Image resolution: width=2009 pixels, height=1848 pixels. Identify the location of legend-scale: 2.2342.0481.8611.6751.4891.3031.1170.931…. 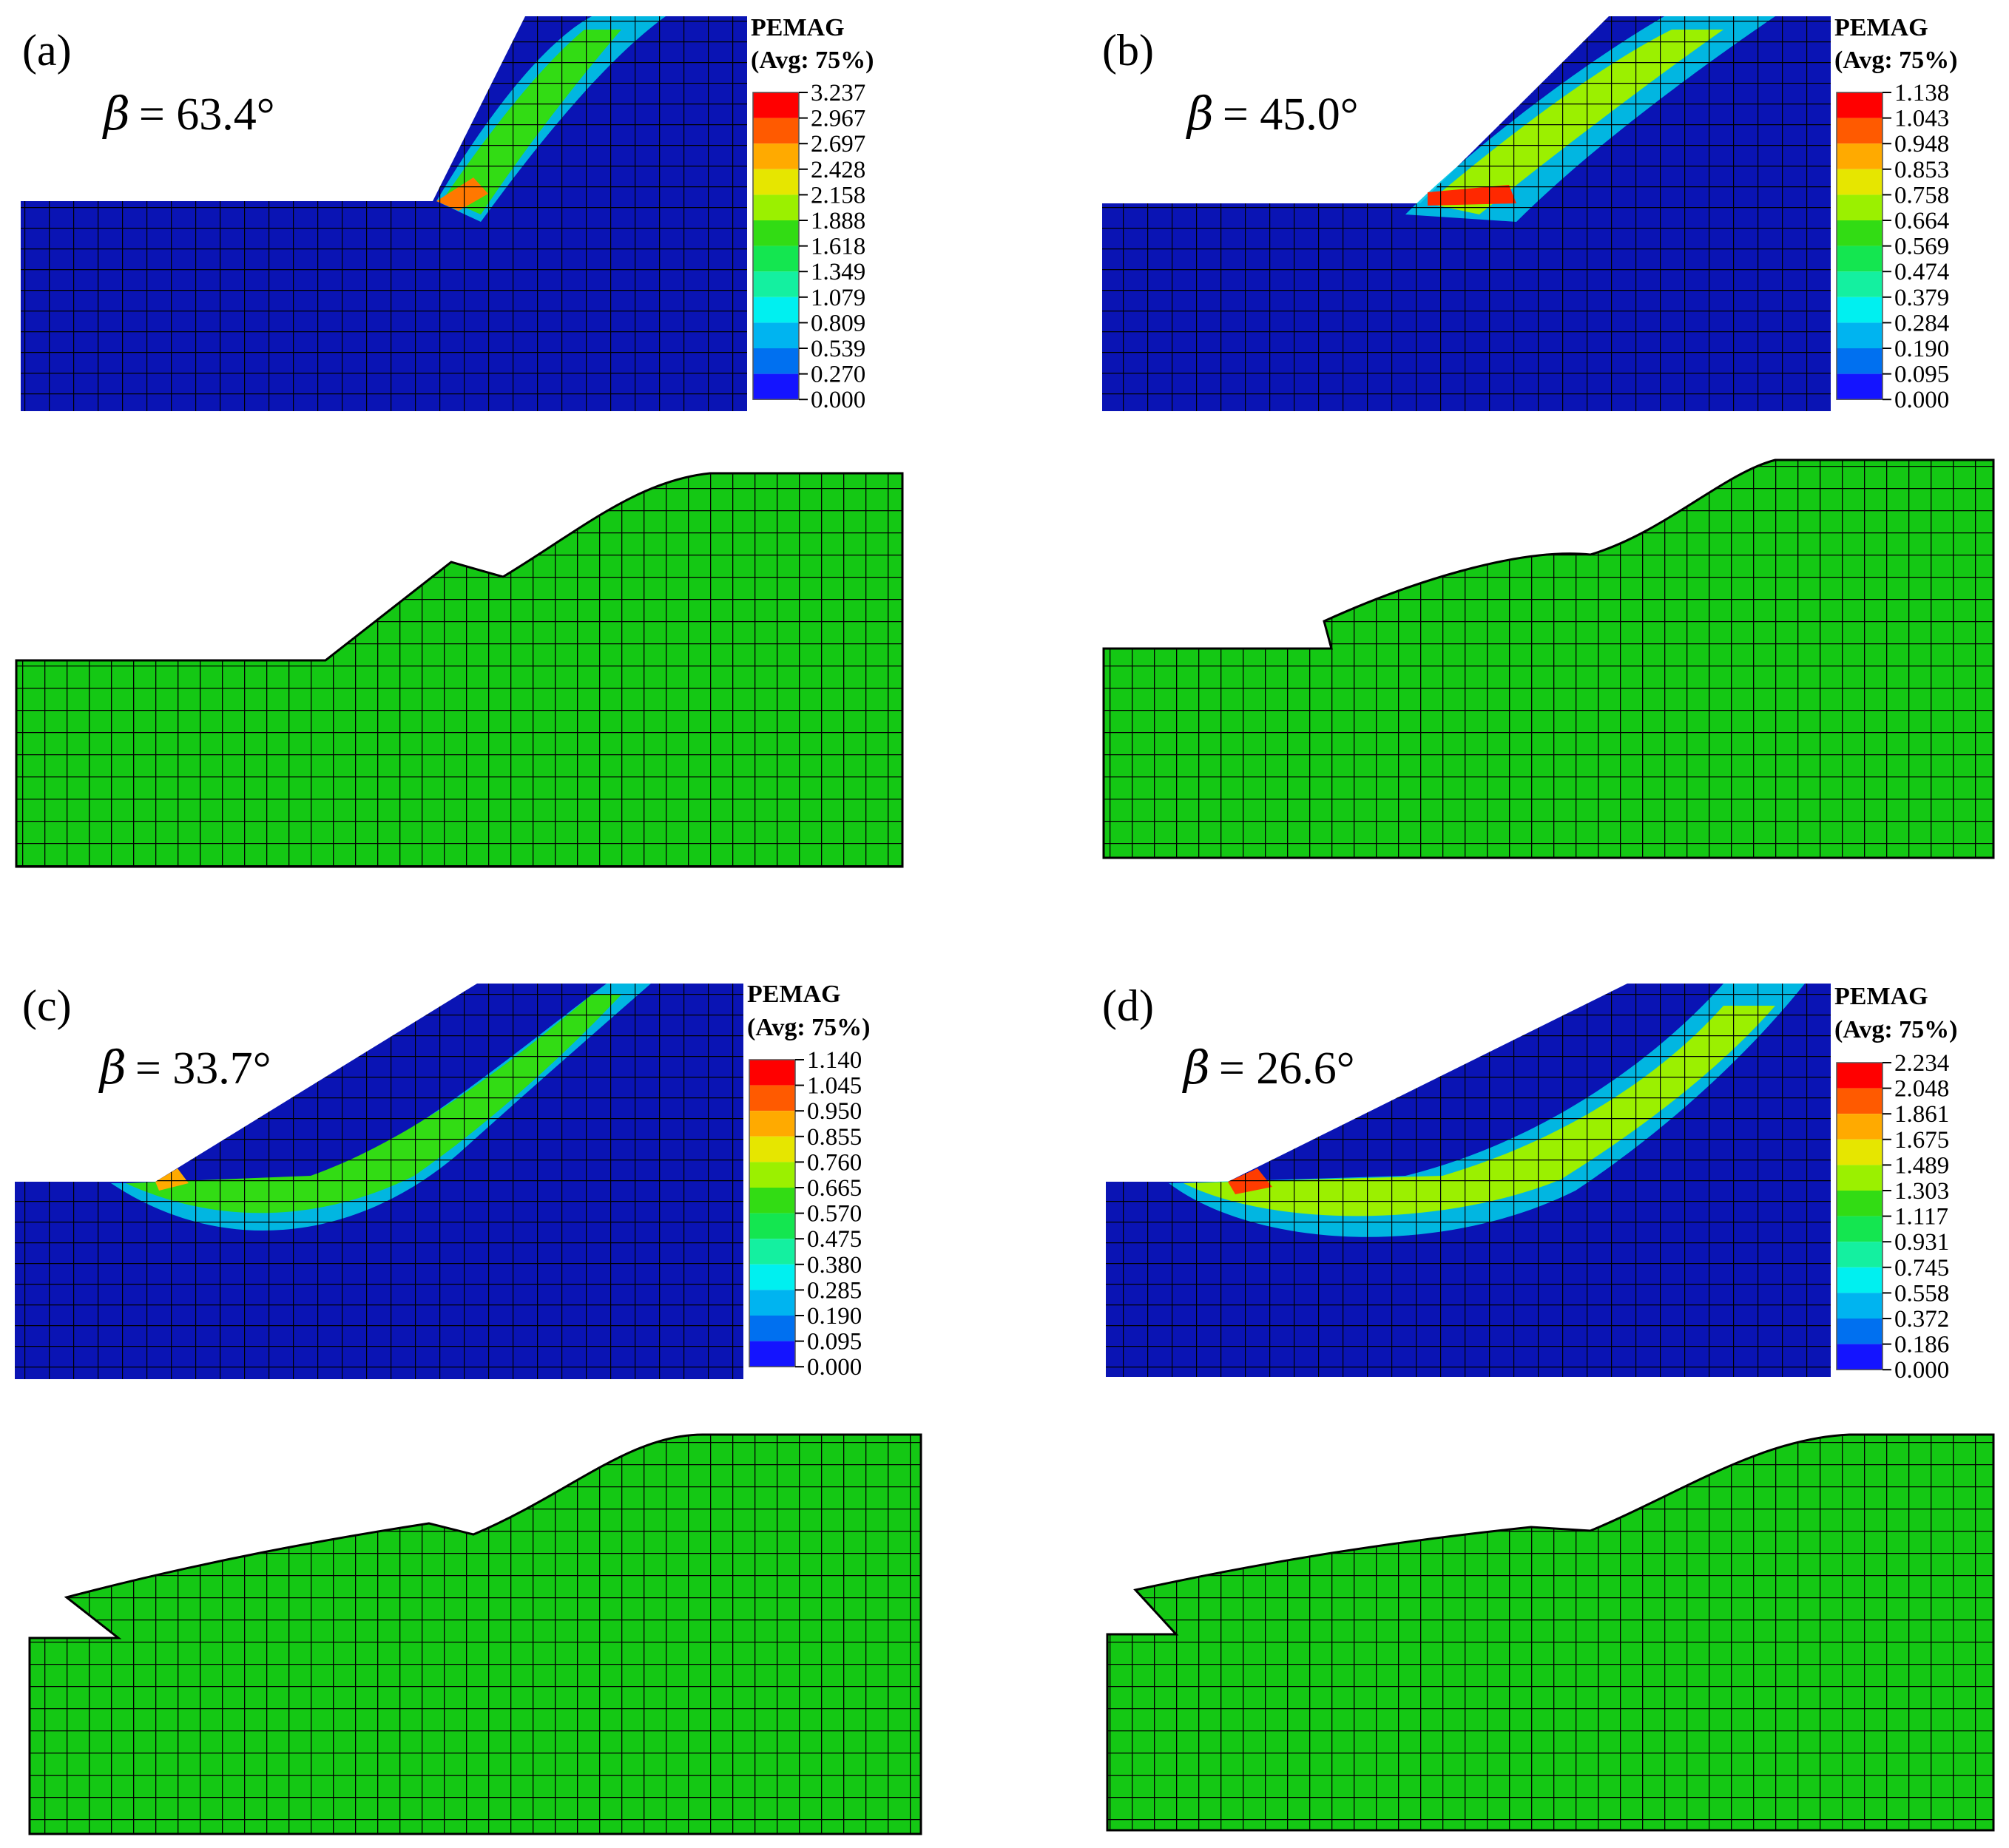
(1893, 1217).